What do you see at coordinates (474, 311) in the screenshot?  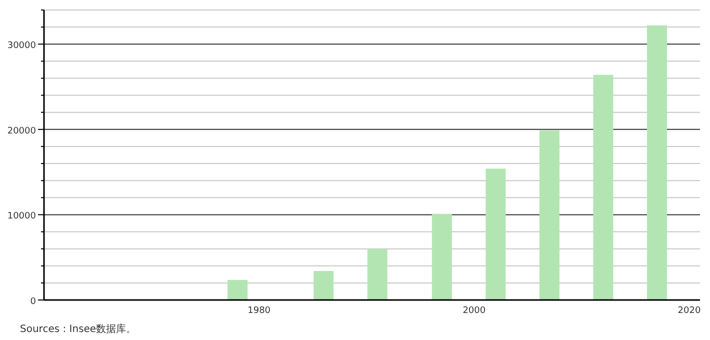 I see `x-tick-label: 2000` at bounding box center [474, 311].